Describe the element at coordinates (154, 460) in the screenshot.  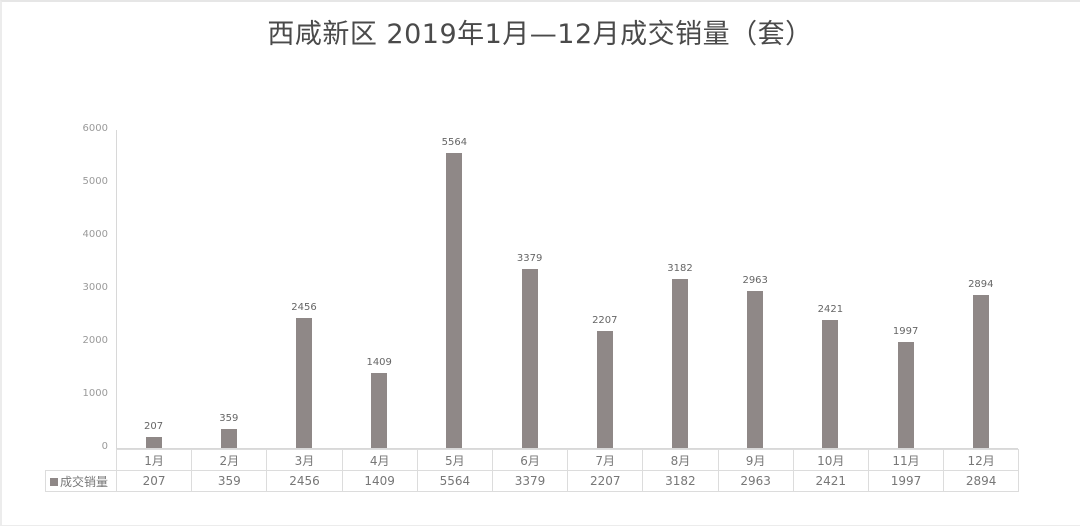
I see `category-label: 1月` at that location.